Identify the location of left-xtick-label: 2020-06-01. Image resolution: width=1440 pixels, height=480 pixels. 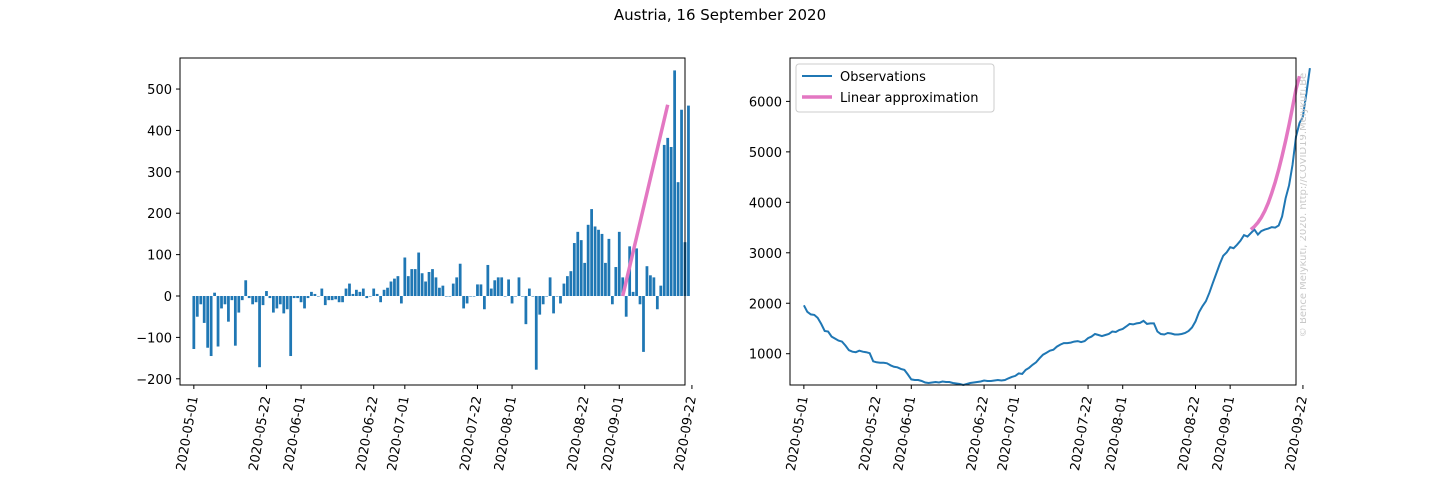
(295, 433).